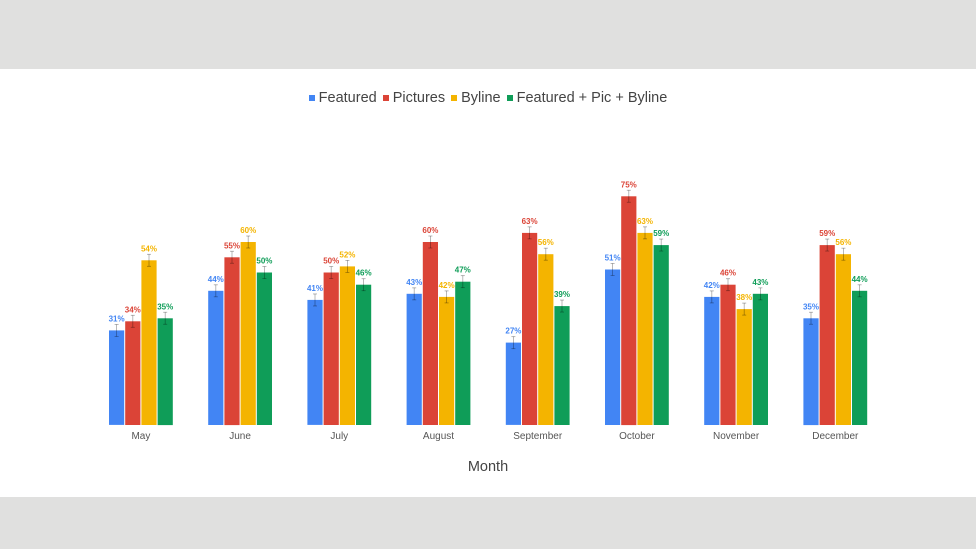 Image resolution: width=976 pixels, height=549 pixels. I want to click on value-label-october-byline: 63%, so click(645, 221).